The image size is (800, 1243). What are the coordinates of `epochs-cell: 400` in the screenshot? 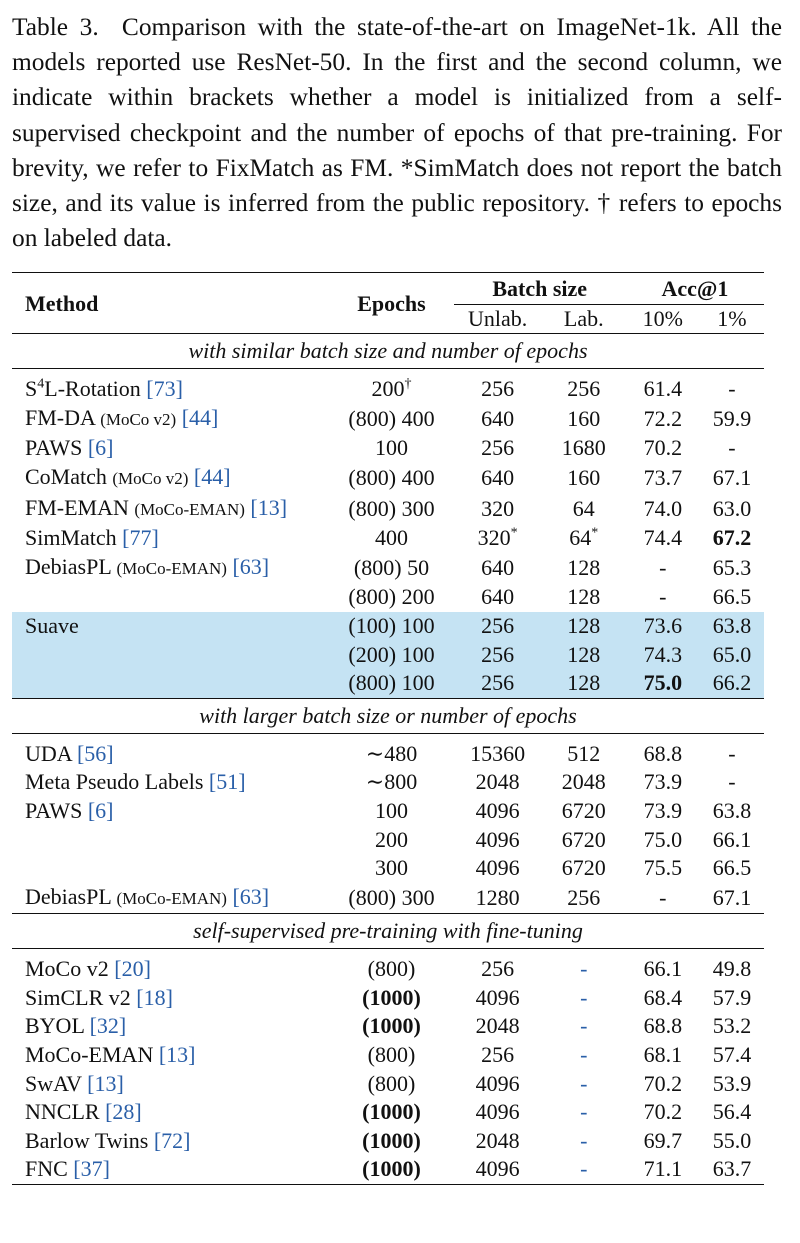 It's located at (391, 538).